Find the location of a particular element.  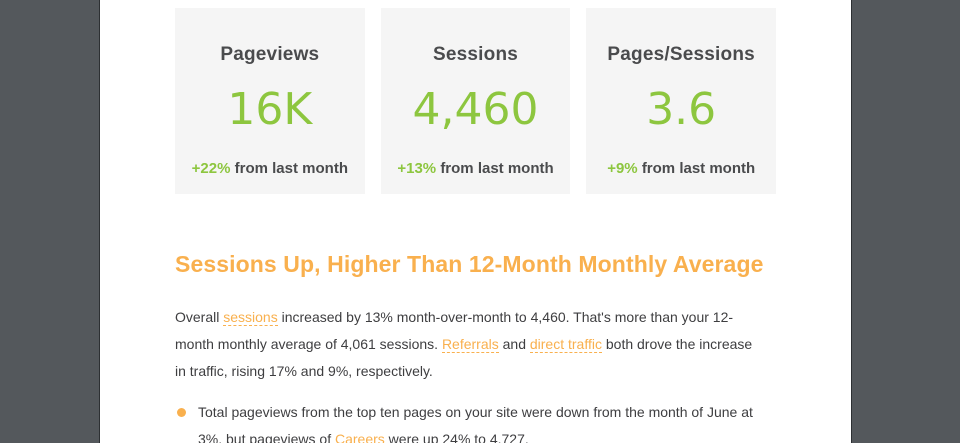

delta-percent: +22% is located at coordinates (211, 168).